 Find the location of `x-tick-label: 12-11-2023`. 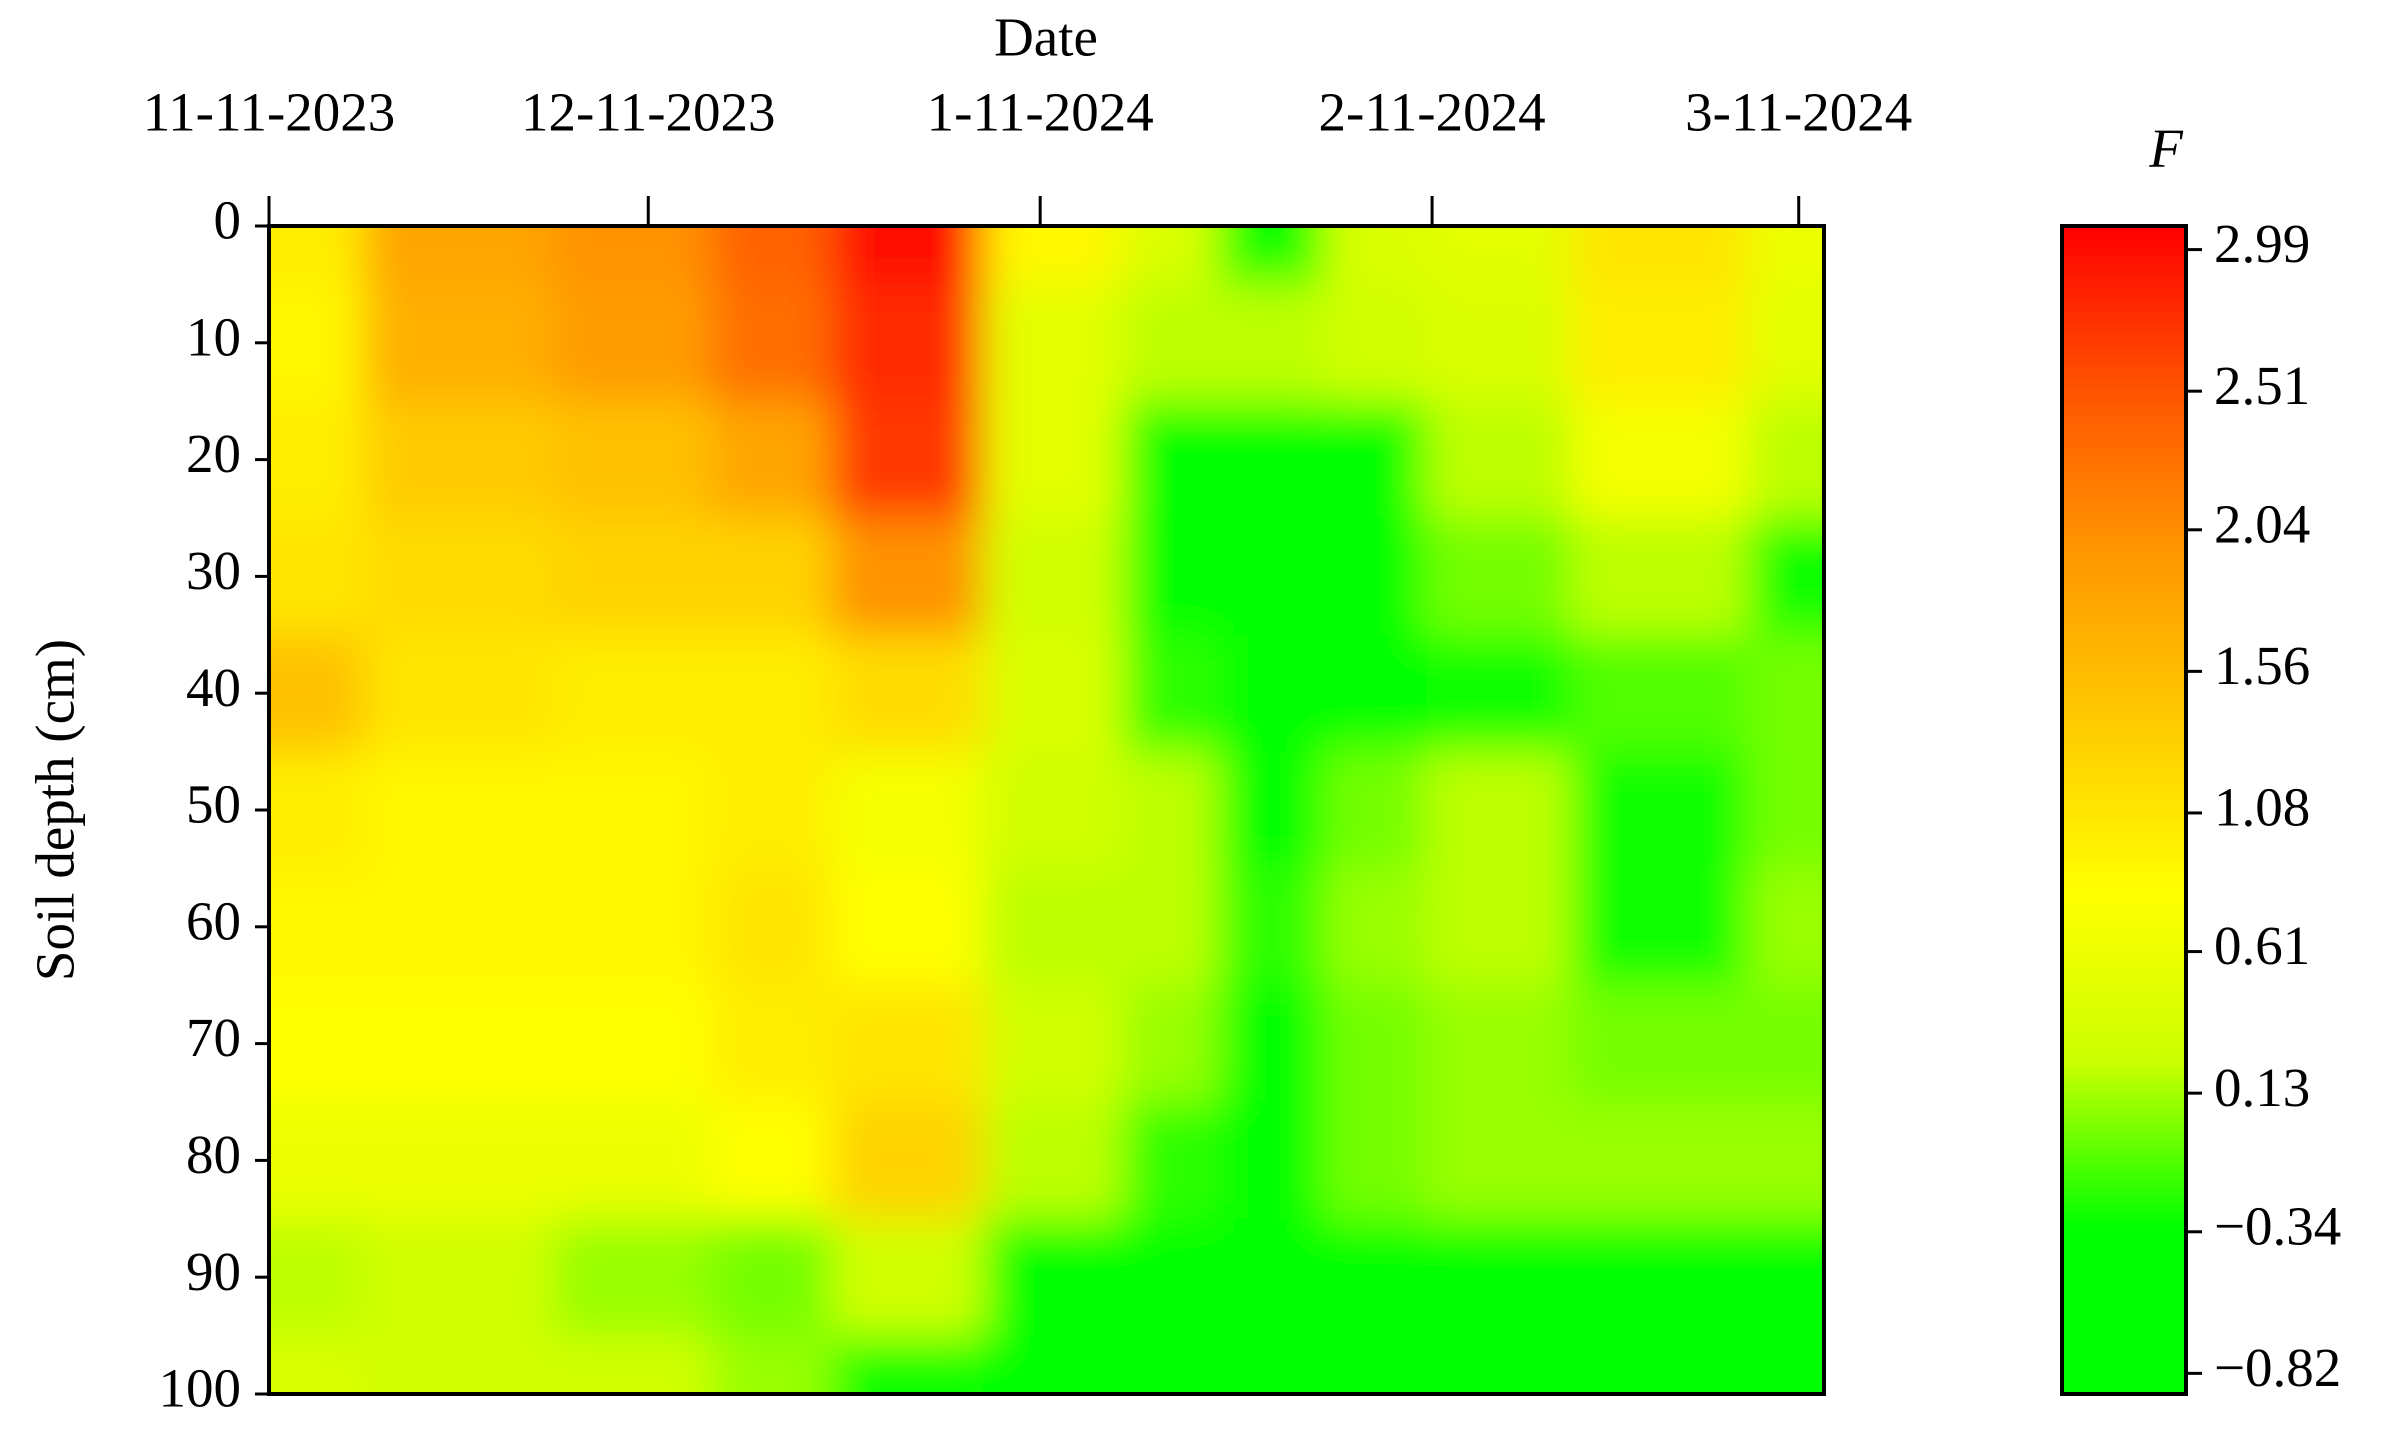

x-tick-label: 12-11-2023 is located at coordinates (648, 112).